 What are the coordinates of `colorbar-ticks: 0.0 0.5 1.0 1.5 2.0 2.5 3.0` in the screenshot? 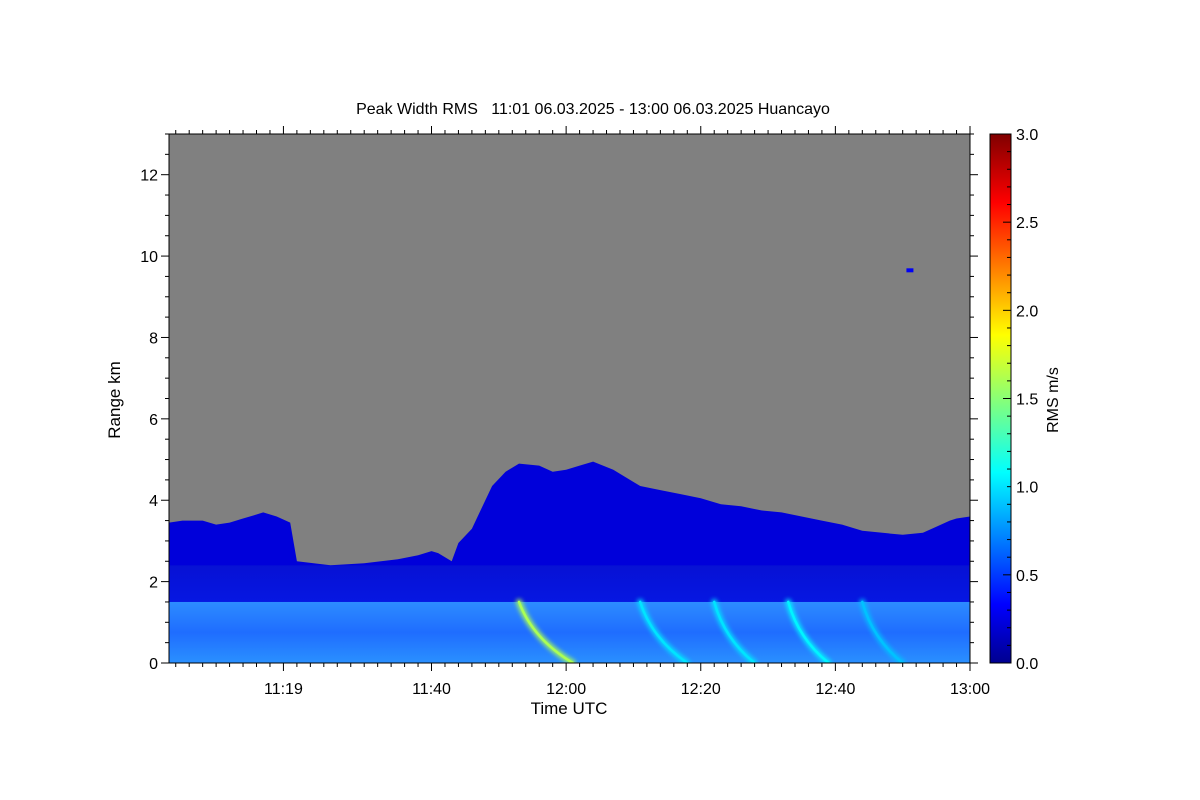 It's located at (1020, 400).